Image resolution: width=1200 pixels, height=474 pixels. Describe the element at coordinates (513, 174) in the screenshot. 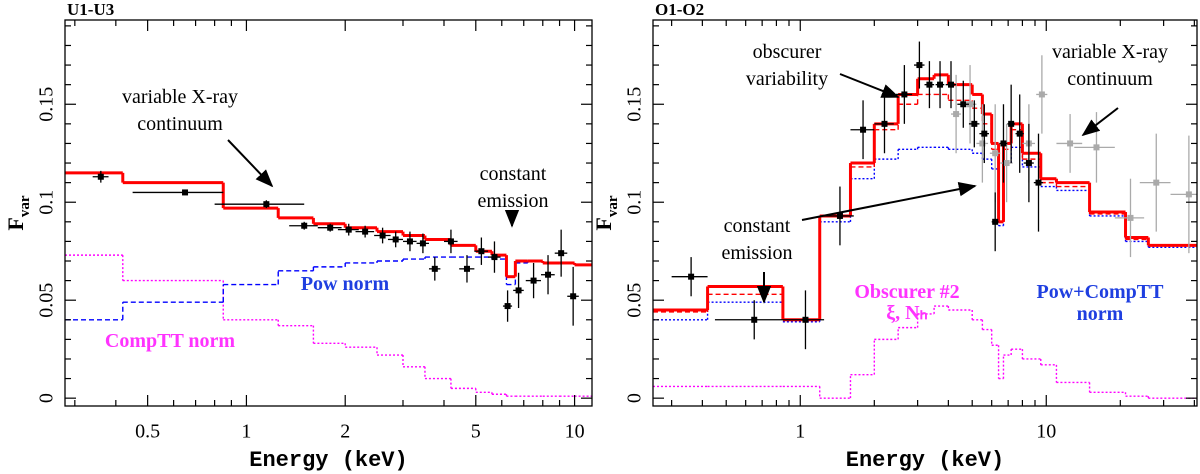

I see `annotation: constant` at that location.